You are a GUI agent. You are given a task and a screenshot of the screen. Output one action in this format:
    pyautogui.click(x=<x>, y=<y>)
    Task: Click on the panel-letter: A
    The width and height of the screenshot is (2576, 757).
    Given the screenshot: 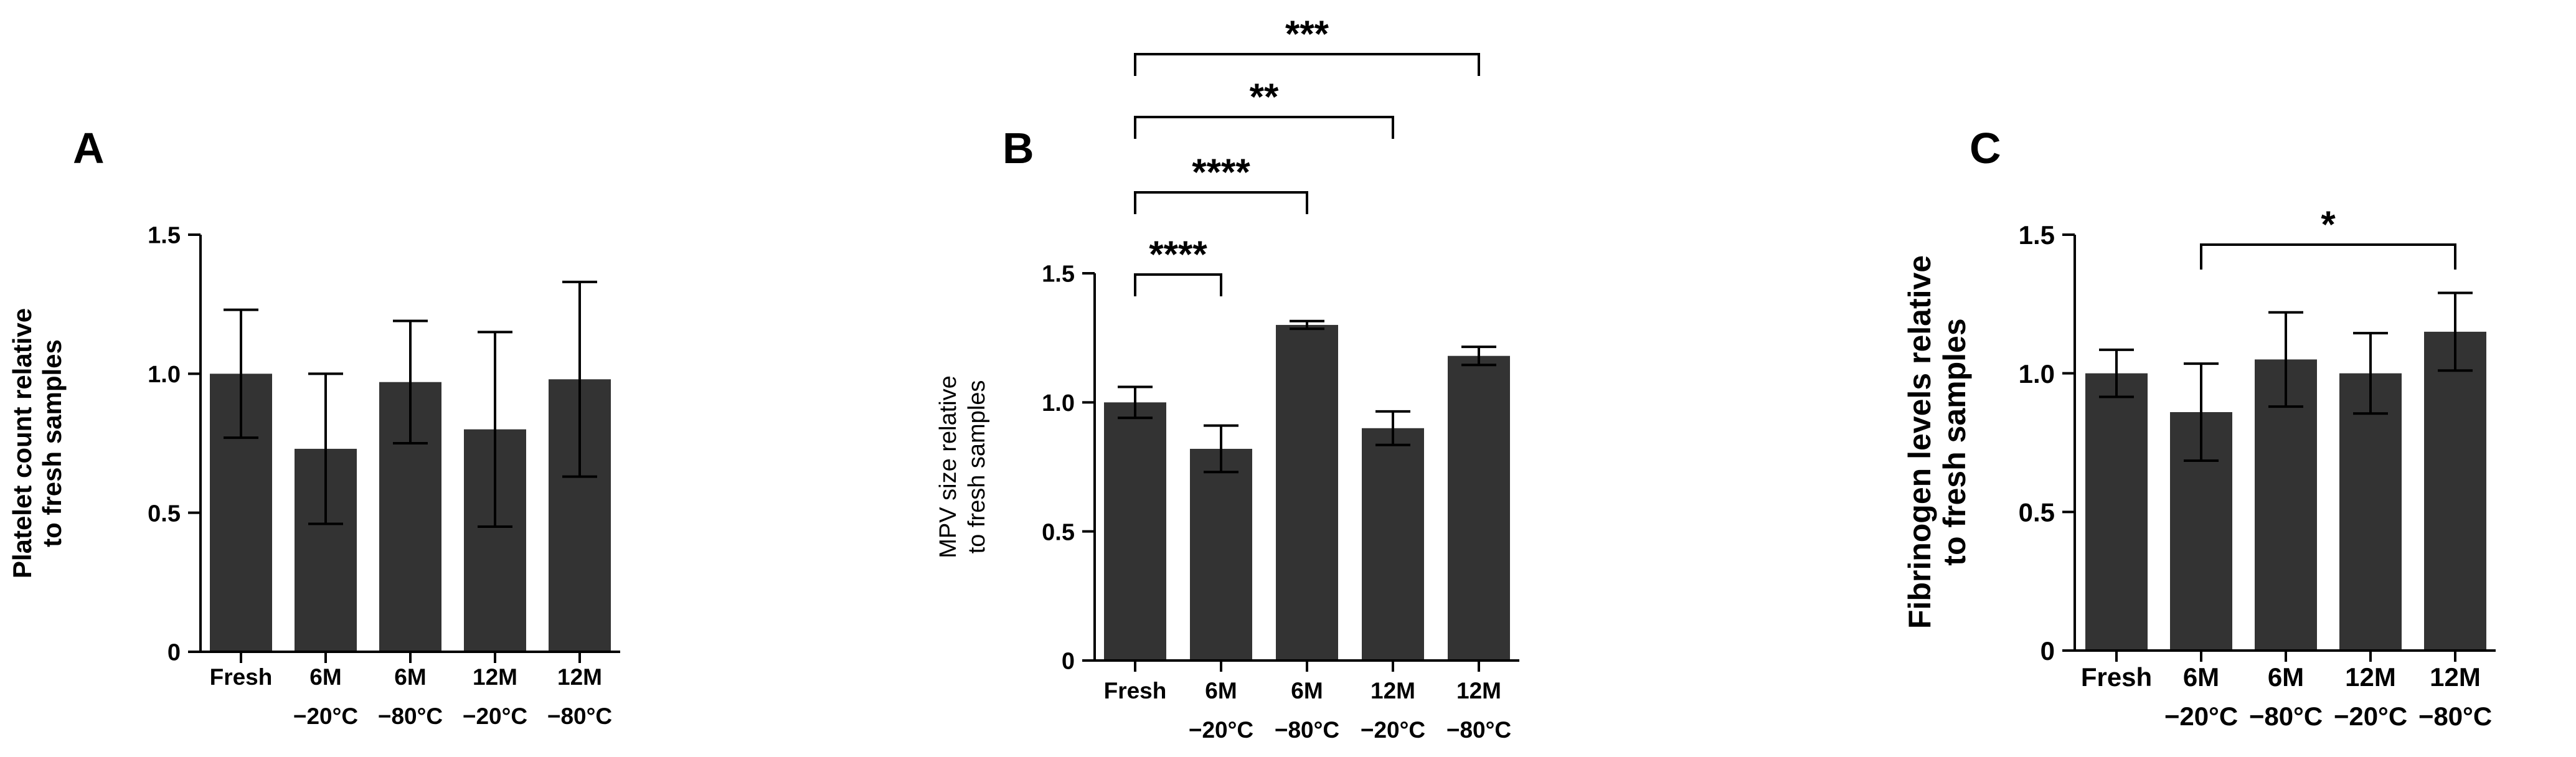 What is the action you would take?
    pyautogui.click(x=89, y=148)
    